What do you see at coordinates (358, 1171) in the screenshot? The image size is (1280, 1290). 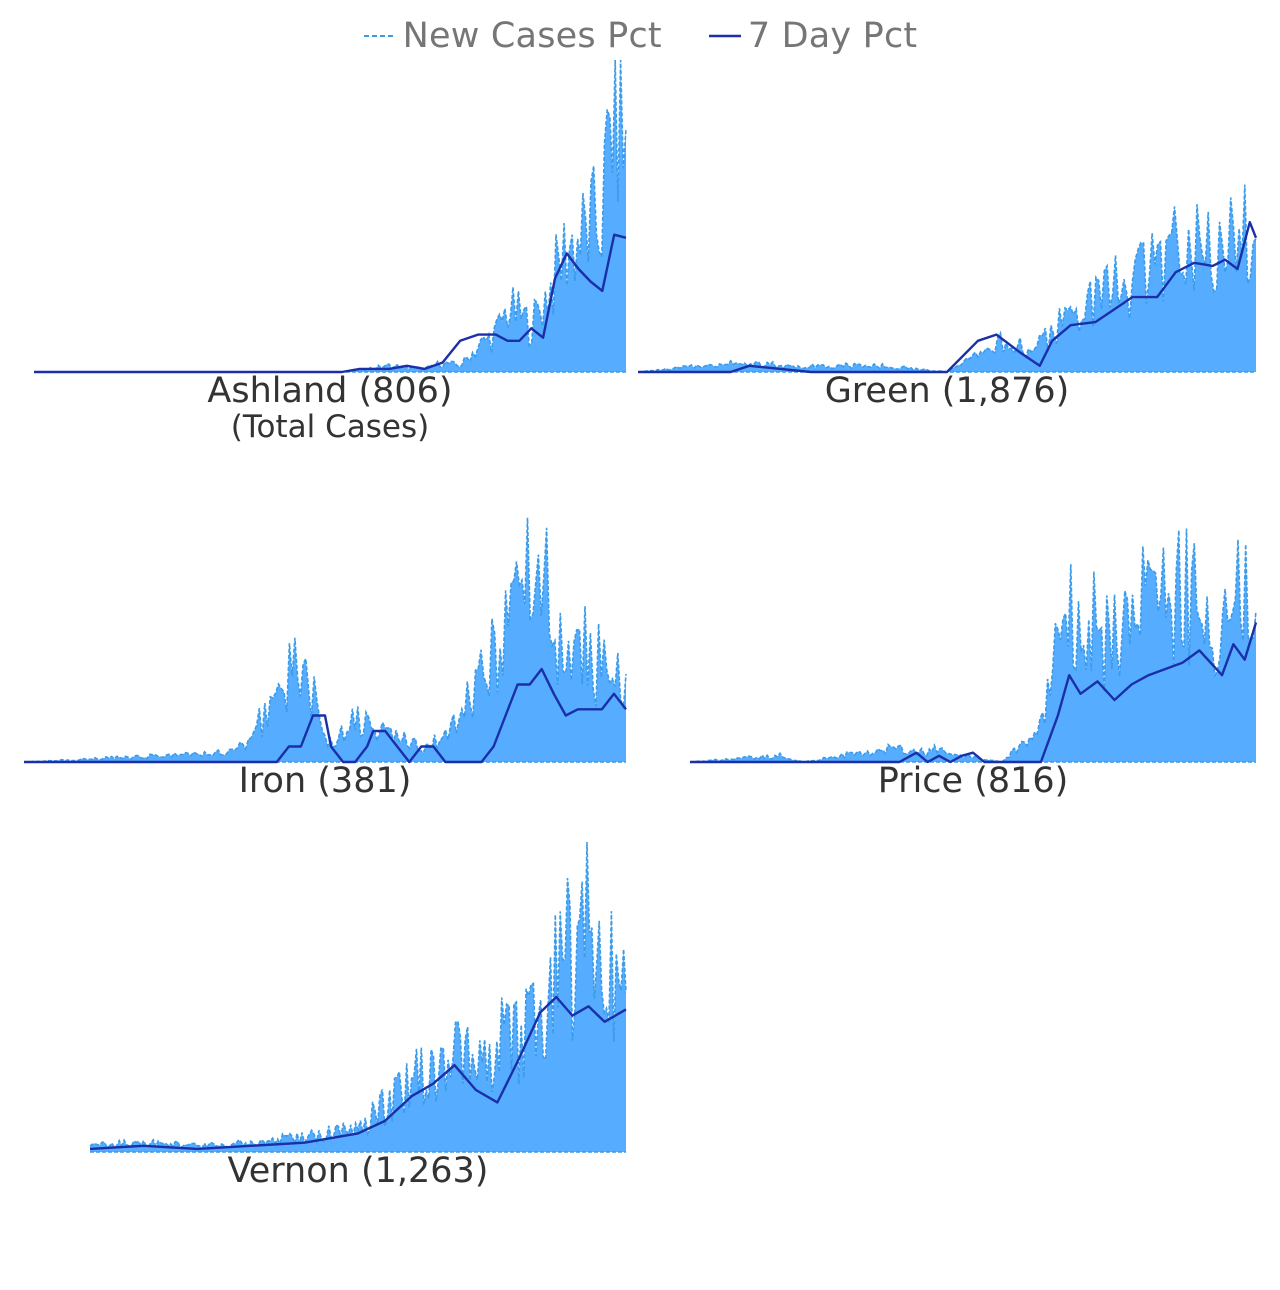 I see `panel-title-vernon: Vernon (1,263)` at bounding box center [358, 1171].